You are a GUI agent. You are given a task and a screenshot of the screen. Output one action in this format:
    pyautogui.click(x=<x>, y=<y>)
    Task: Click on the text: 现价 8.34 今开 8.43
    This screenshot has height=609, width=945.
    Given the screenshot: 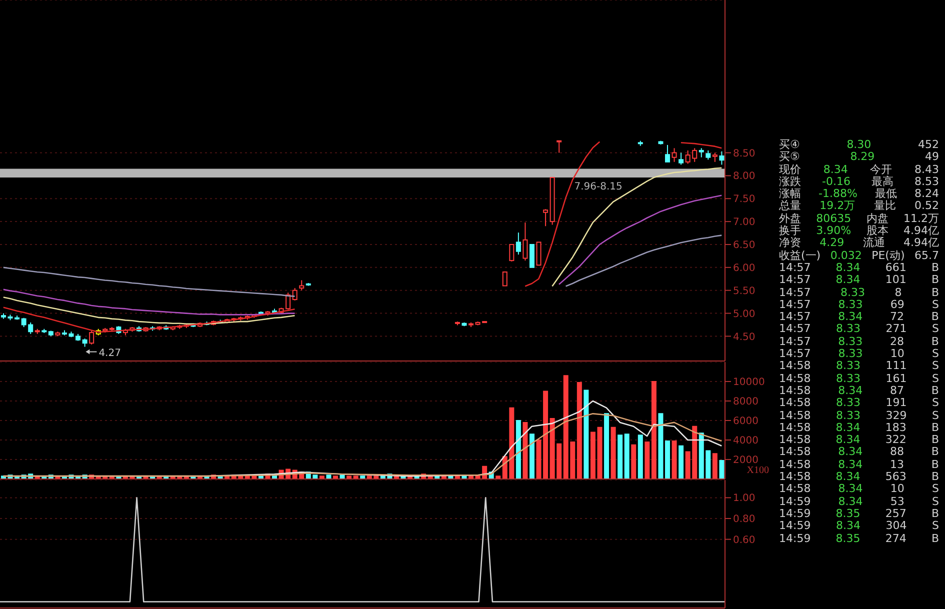 What is the action you would take?
    pyautogui.click(x=859, y=169)
    